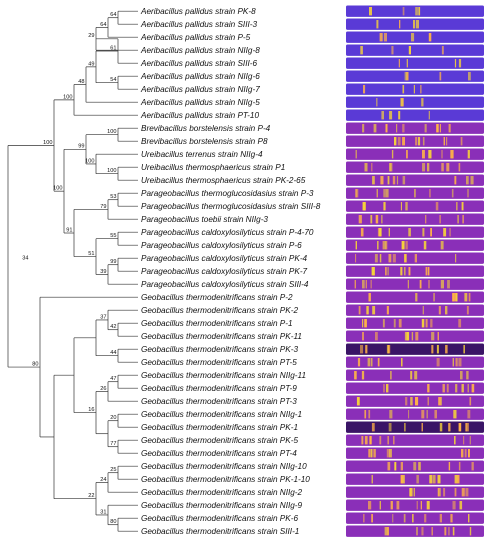 The width and height of the screenshot is (488, 550). Describe the element at coordinates (113, 80) in the screenshot. I see `bootstrap-value: 54` at that location.